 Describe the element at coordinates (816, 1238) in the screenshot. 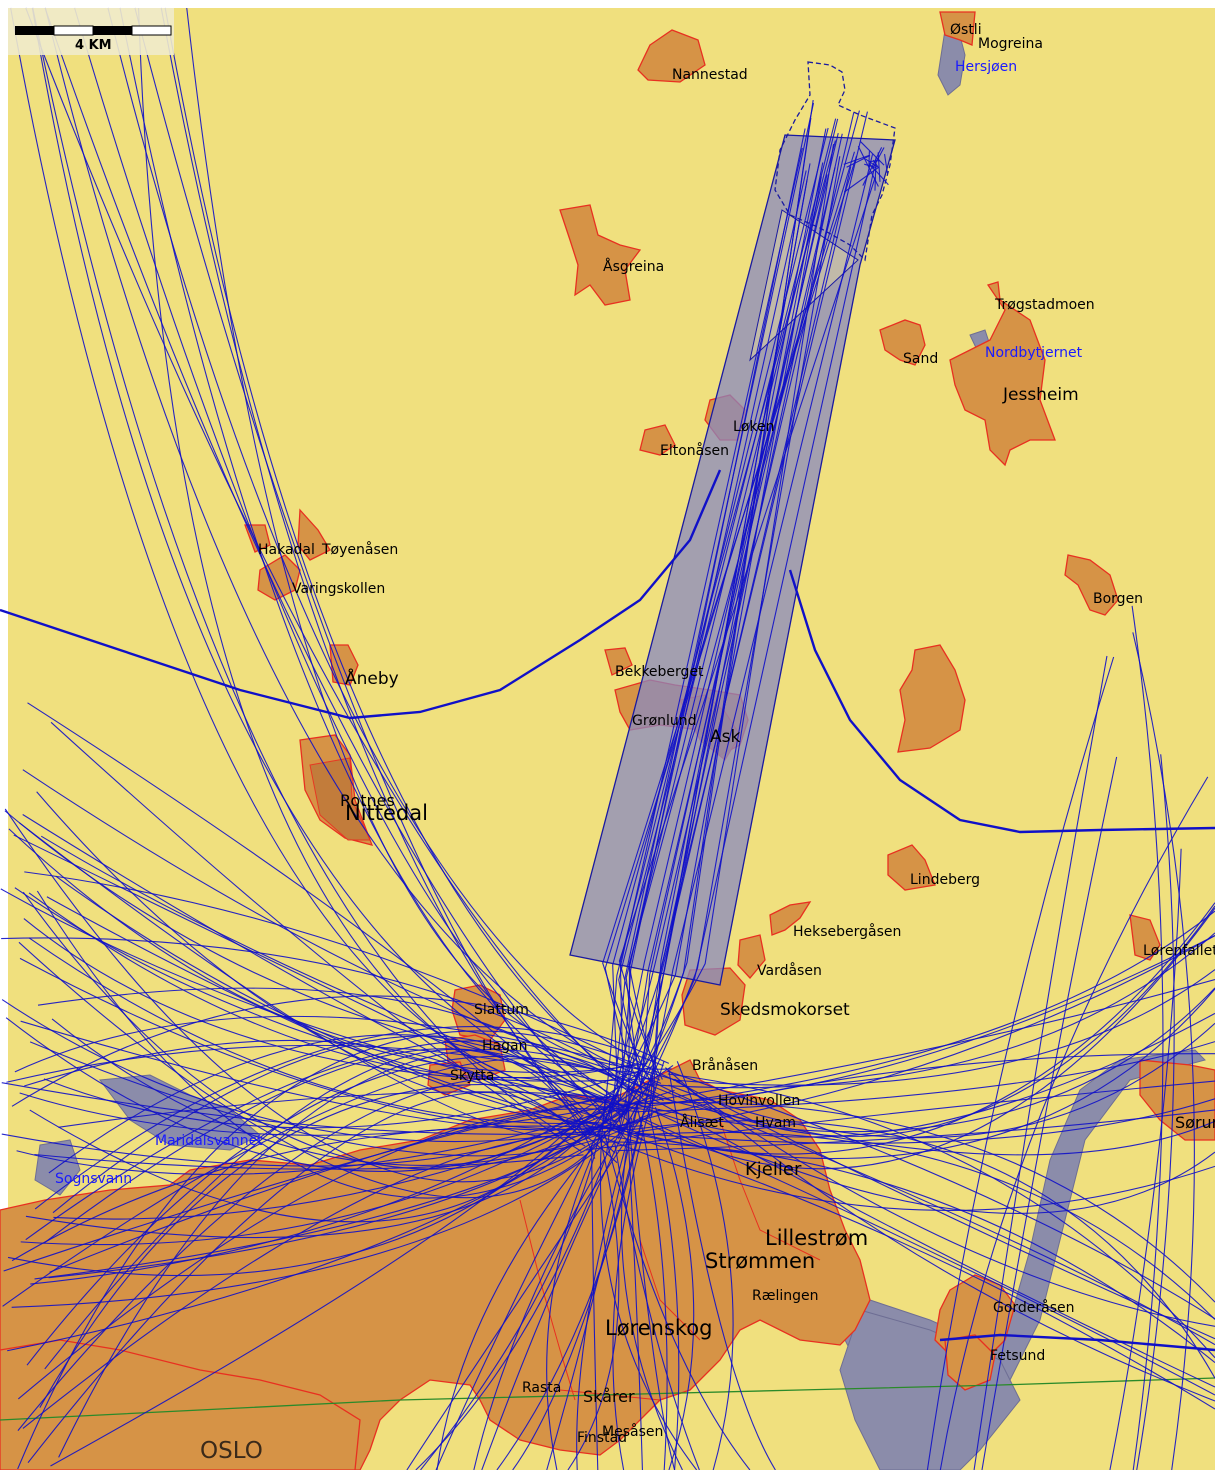

I see `label-lillestrom: Lillestrøm` at that location.